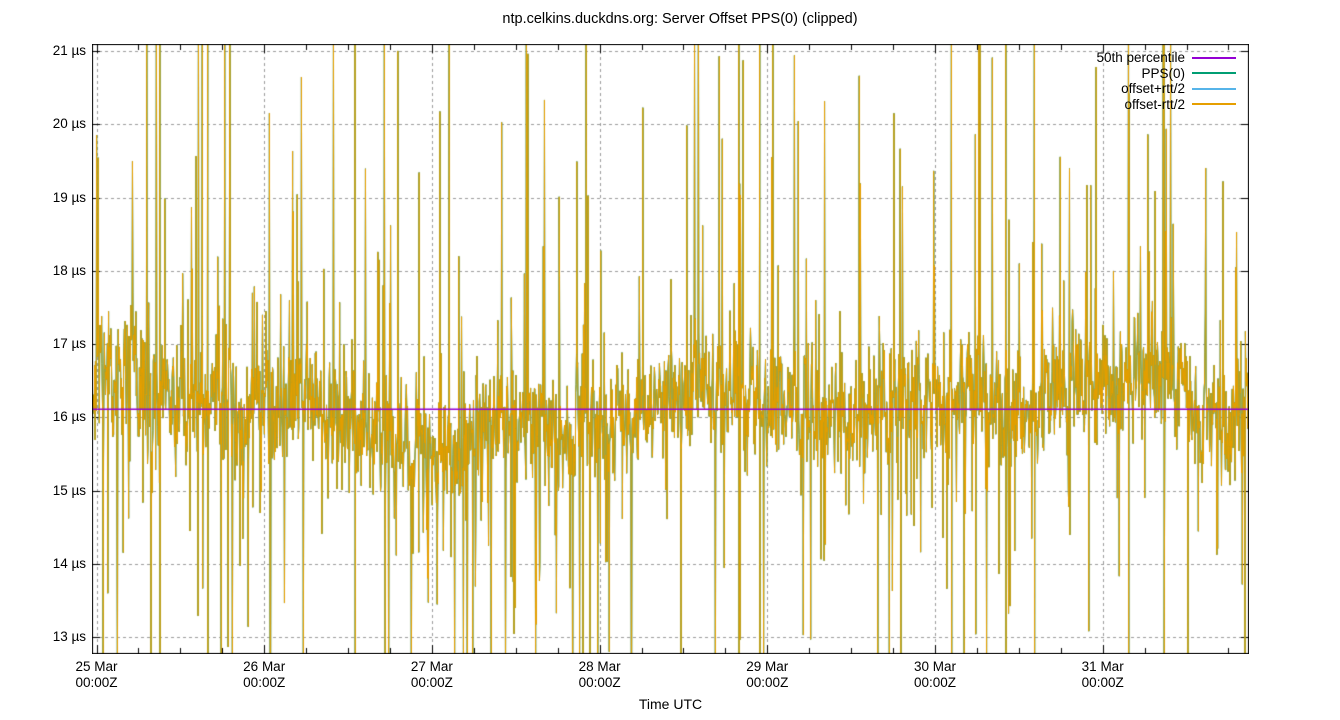 The image size is (1340, 720). I want to click on y-tick-label: 14 µs, so click(69, 563).